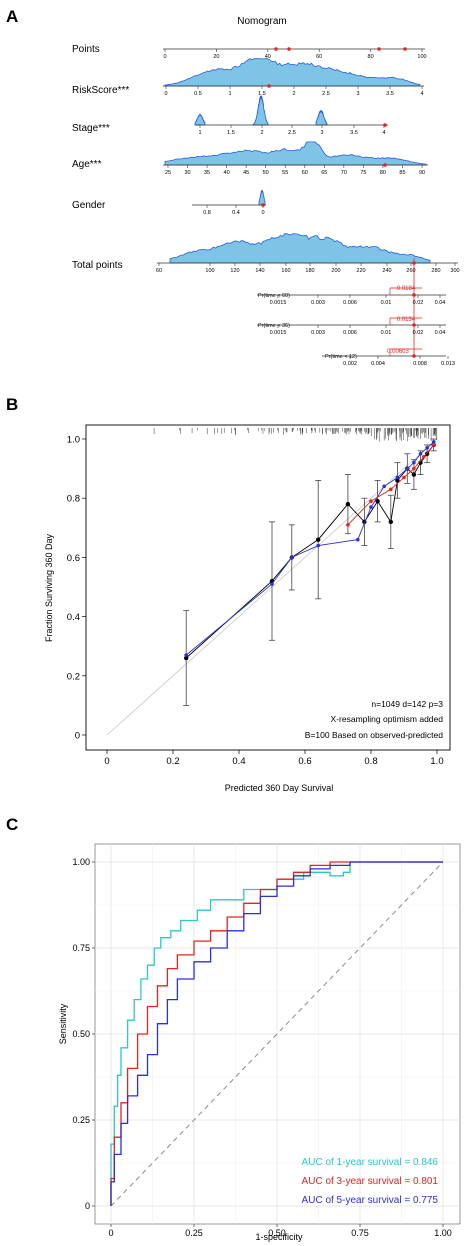  What do you see at coordinates (194, 1233) in the screenshot?
I see `roc-x-tick-label: 0.25` at bounding box center [194, 1233].